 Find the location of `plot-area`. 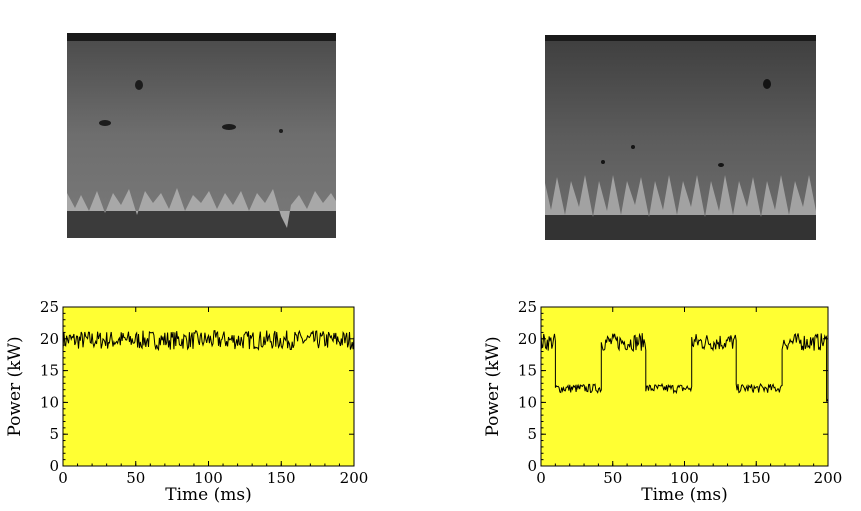

plot-area is located at coordinates (208, 386).